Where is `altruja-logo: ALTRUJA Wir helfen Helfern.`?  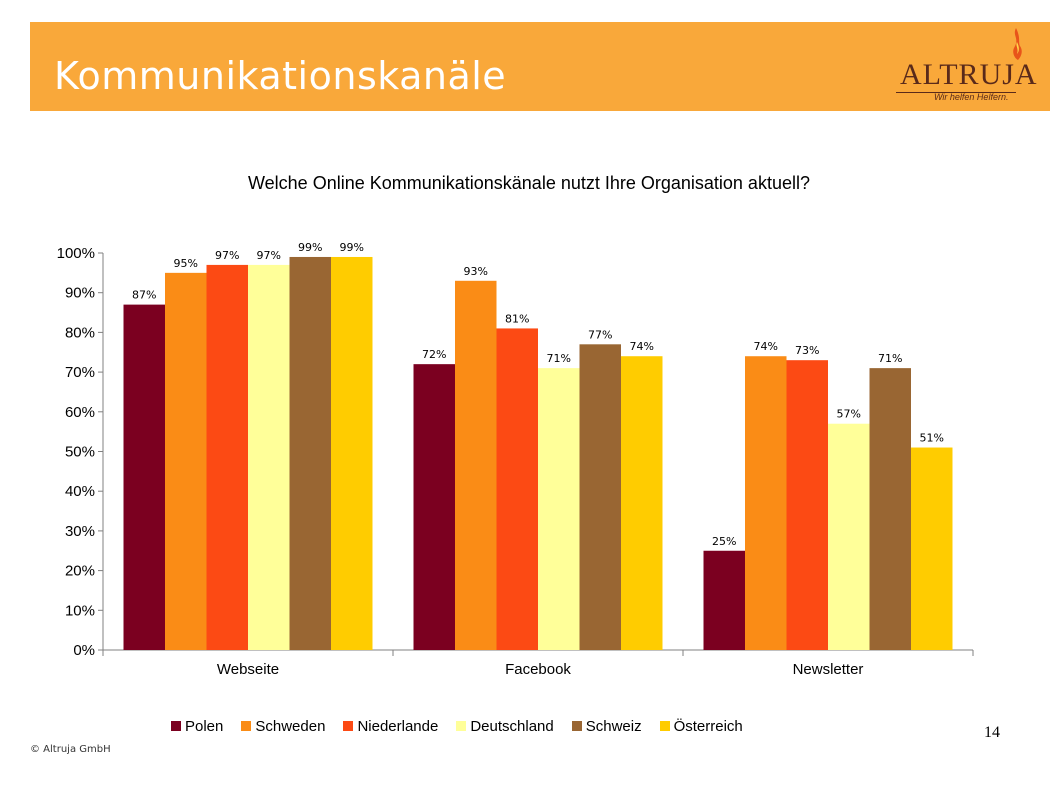 altruja-logo: ALTRUJA Wir helfen Helfern. is located at coordinates (964, 68).